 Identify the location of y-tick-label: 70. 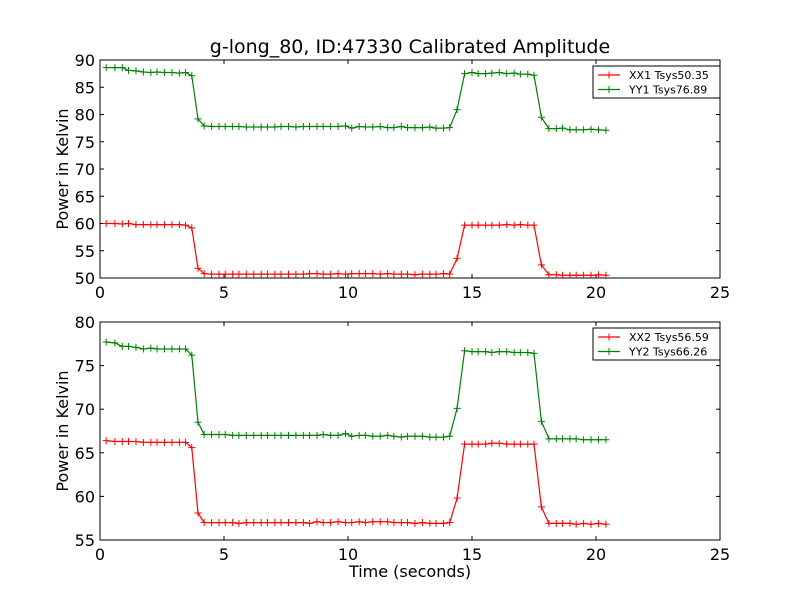
(85, 409).